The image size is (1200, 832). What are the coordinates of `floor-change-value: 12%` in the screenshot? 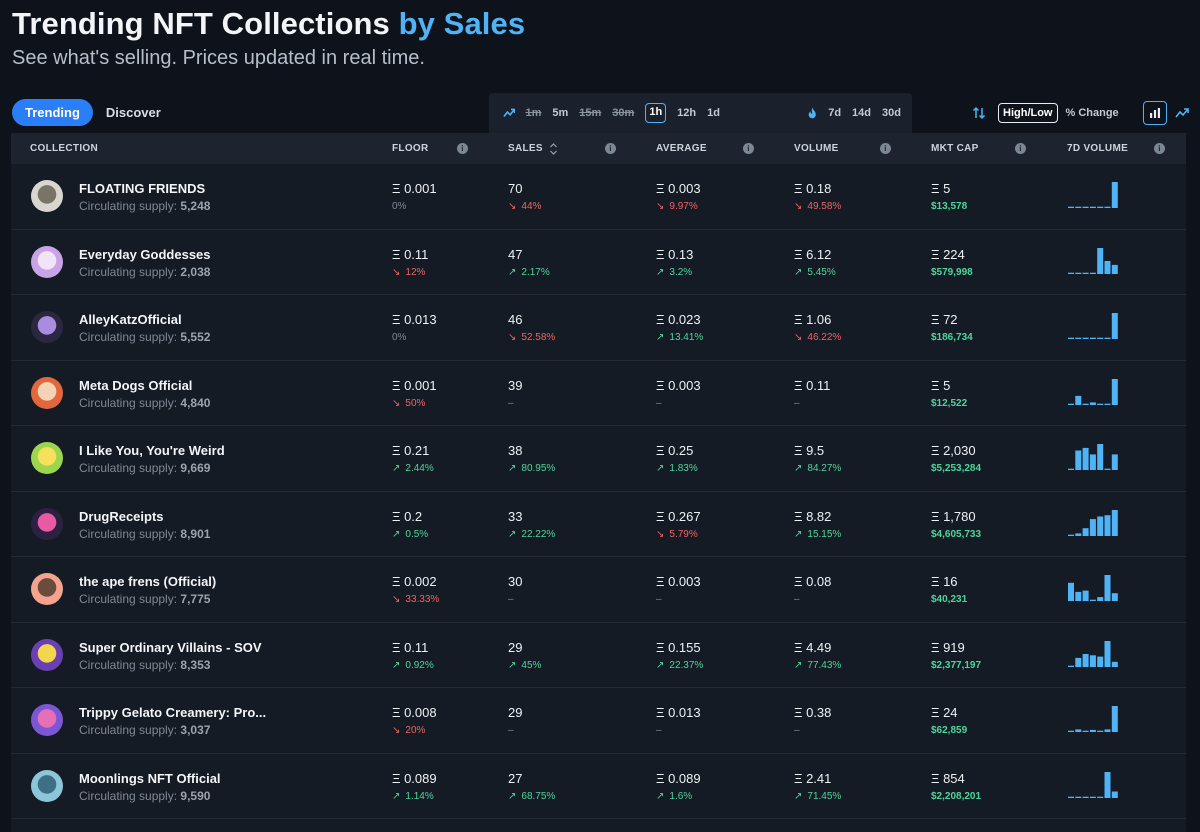 It's located at (415, 272).